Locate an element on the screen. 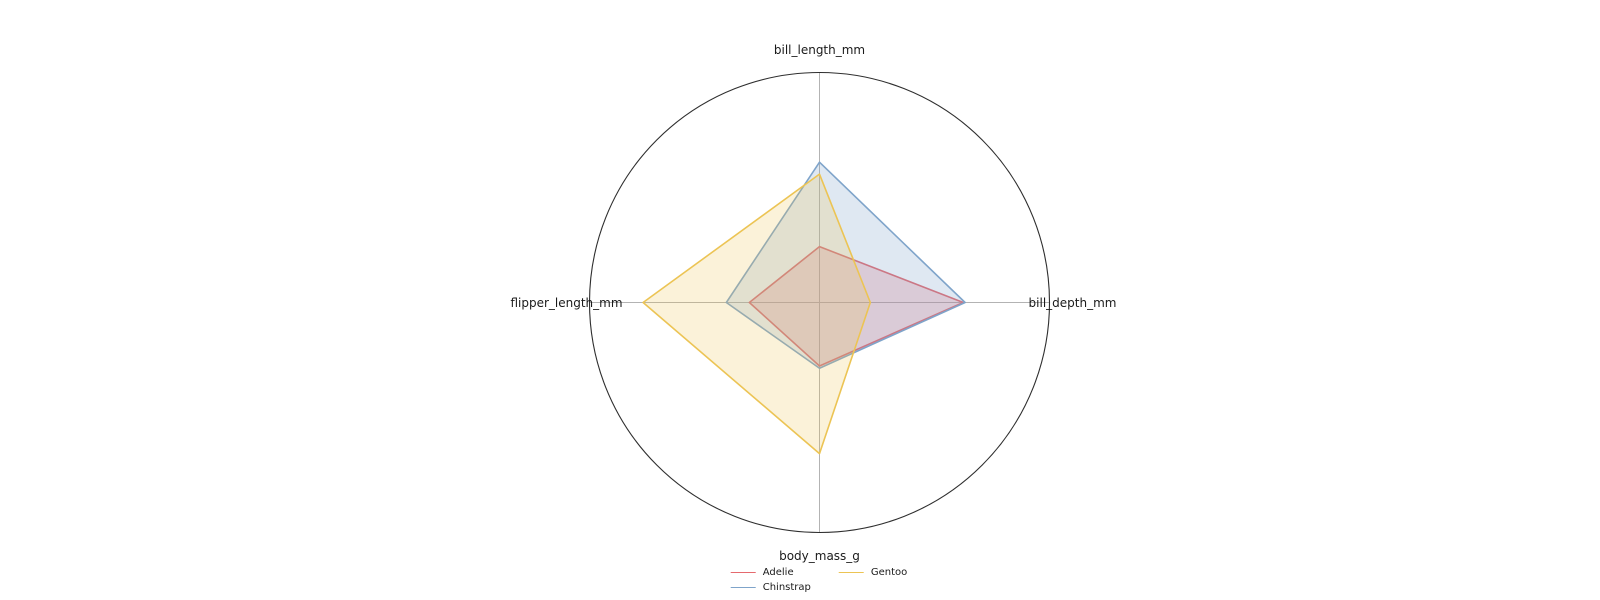  legend-label: Adelie is located at coordinates (778, 572).